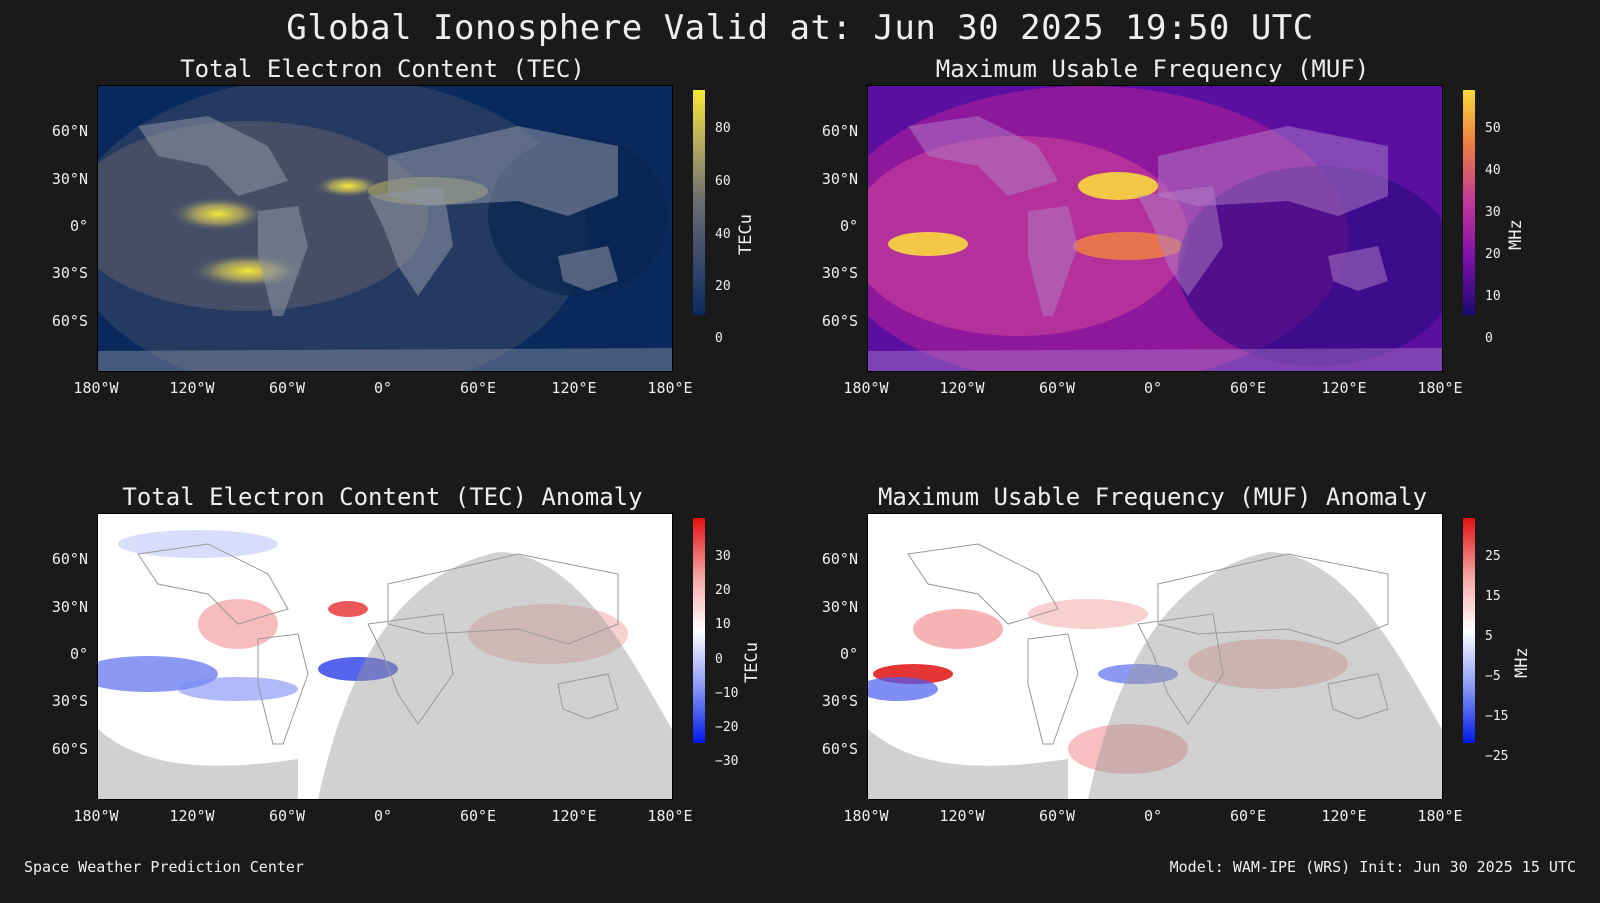 The width and height of the screenshot is (1600, 903). I want to click on muf-anomaly-colorbar, so click(1469, 630).